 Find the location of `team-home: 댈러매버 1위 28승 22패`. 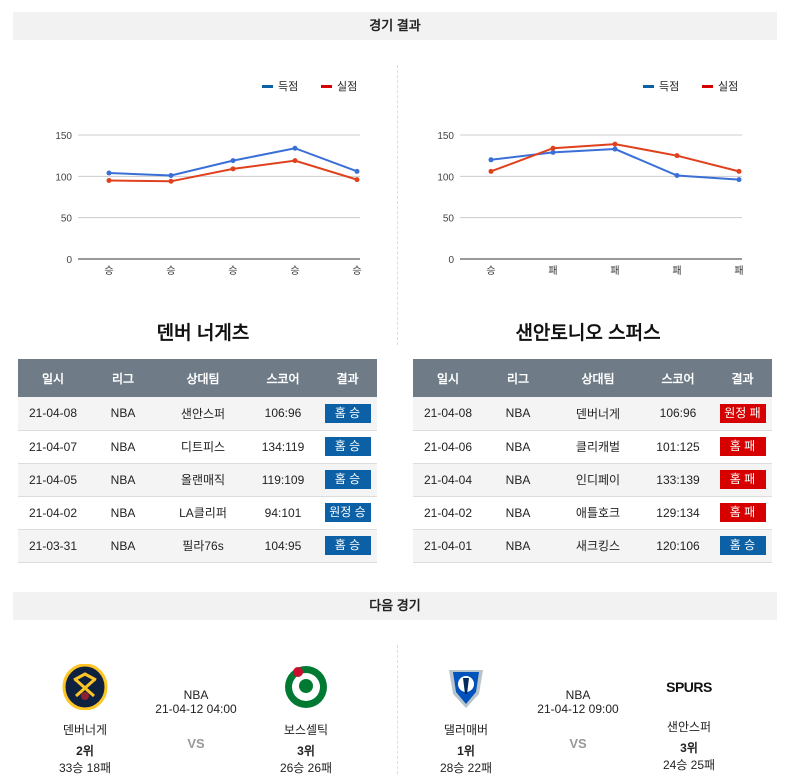

team-home: 댈러매버 1위 28승 22패 is located at coordinates (466, 720).